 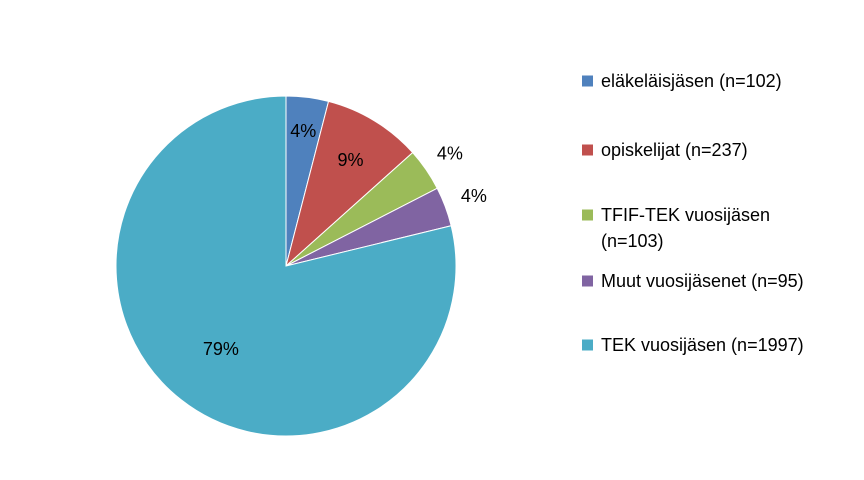 What do you see at coordinates (674, 150) in the screenshot?
I see `legend-label: opiskelijat (n=237)` at bounding box center [674, 150].